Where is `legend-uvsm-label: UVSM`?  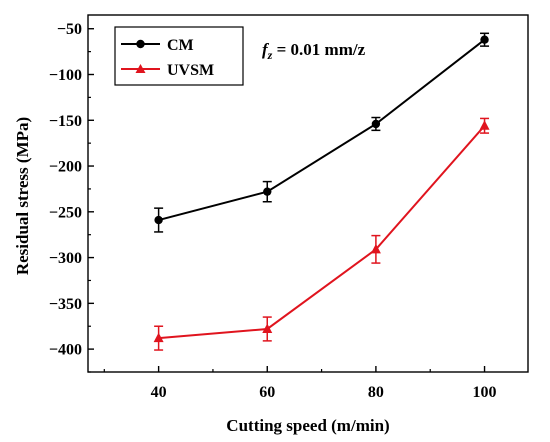
legend-uvsm-label: UVSM is located at coordinates (190, 70).